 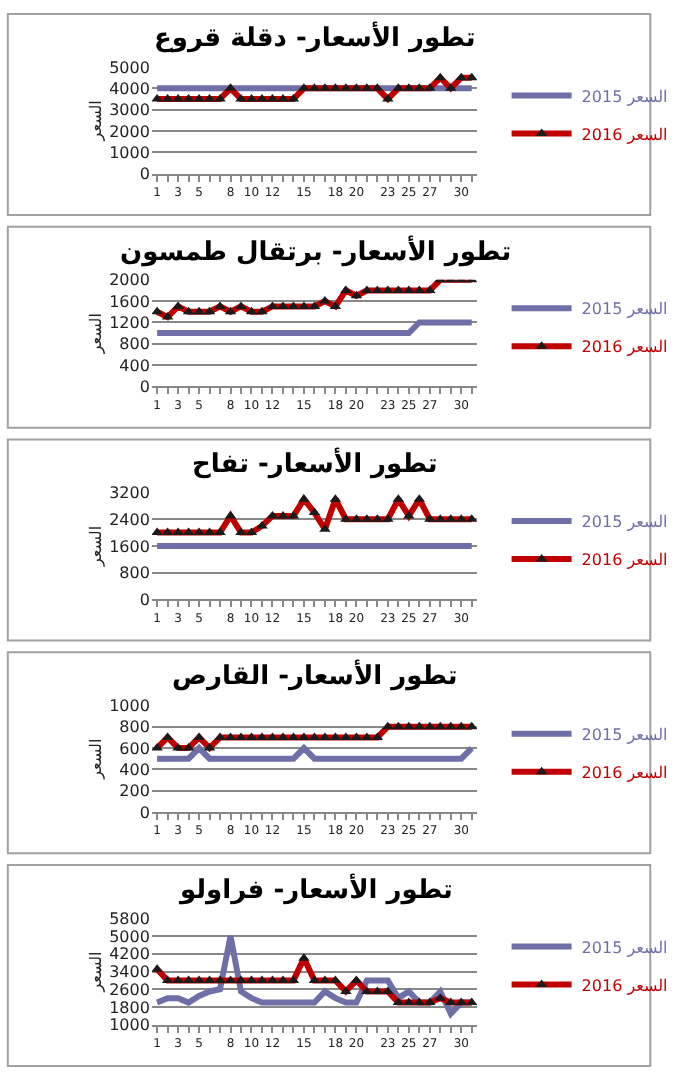 What do you see at coordinates (134, 748) in the screenshot?
I see `y-tick-label: 600` at bounding box center [134, 748].